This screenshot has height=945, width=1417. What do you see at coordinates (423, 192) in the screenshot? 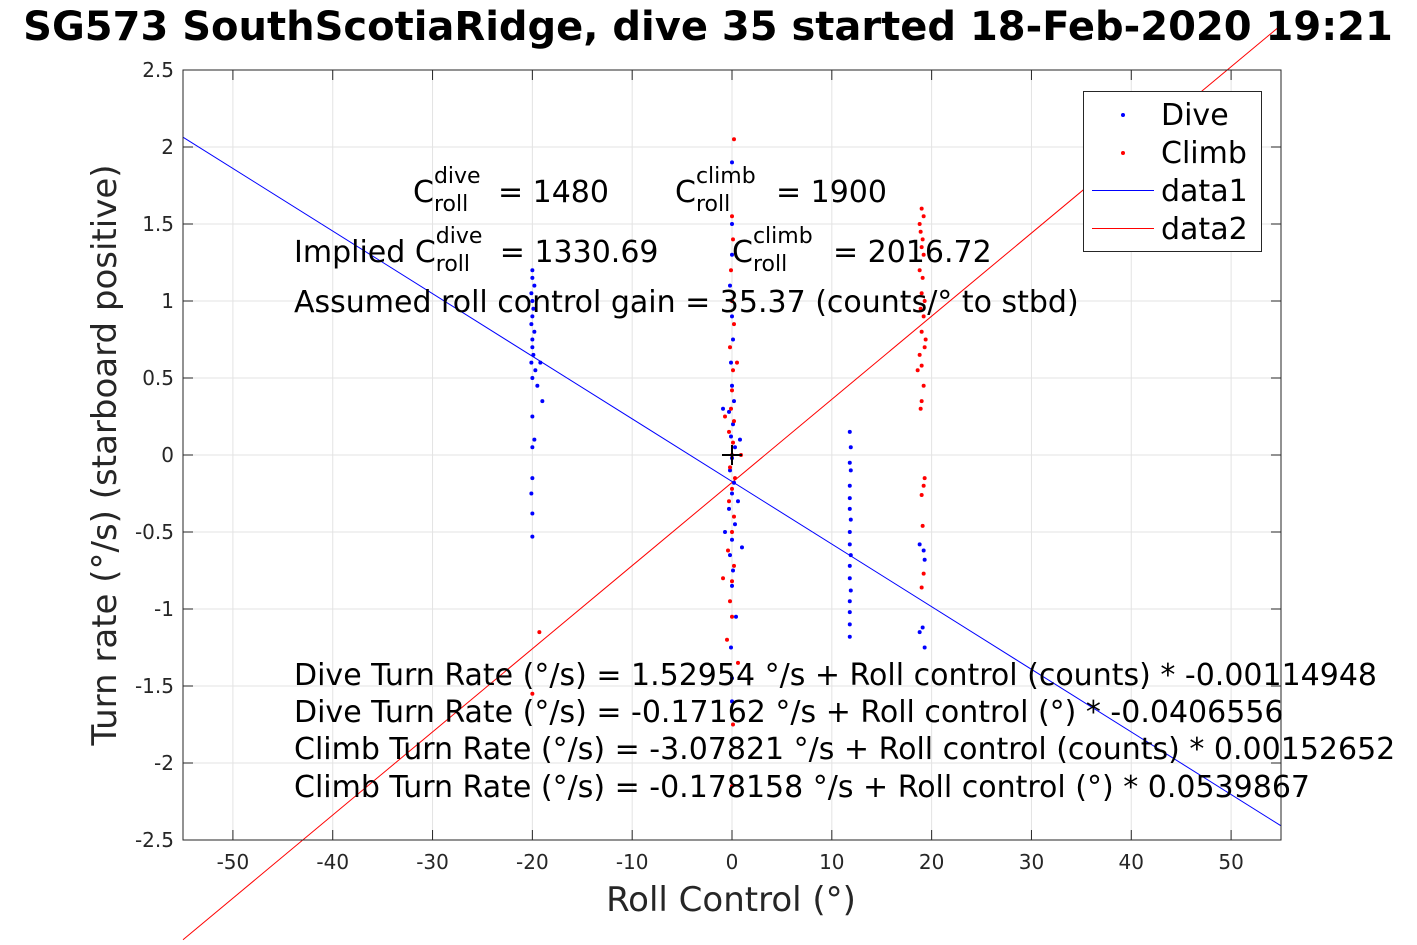
I see `c-dive-base: C` at bounding box center [423, 192].